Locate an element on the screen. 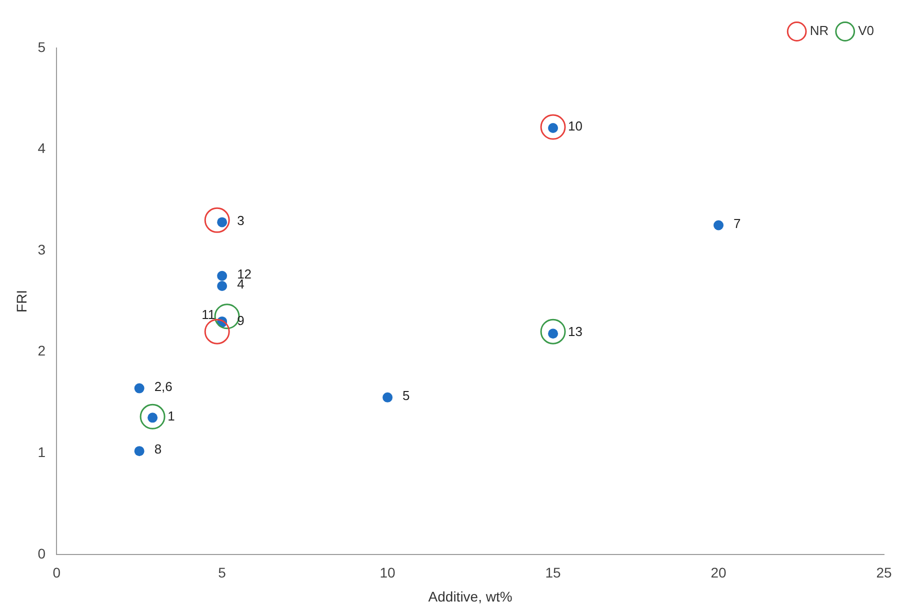 This screenshot has width=904, height=615. y-tick-label: 1 is located at coordinates (42, 452).